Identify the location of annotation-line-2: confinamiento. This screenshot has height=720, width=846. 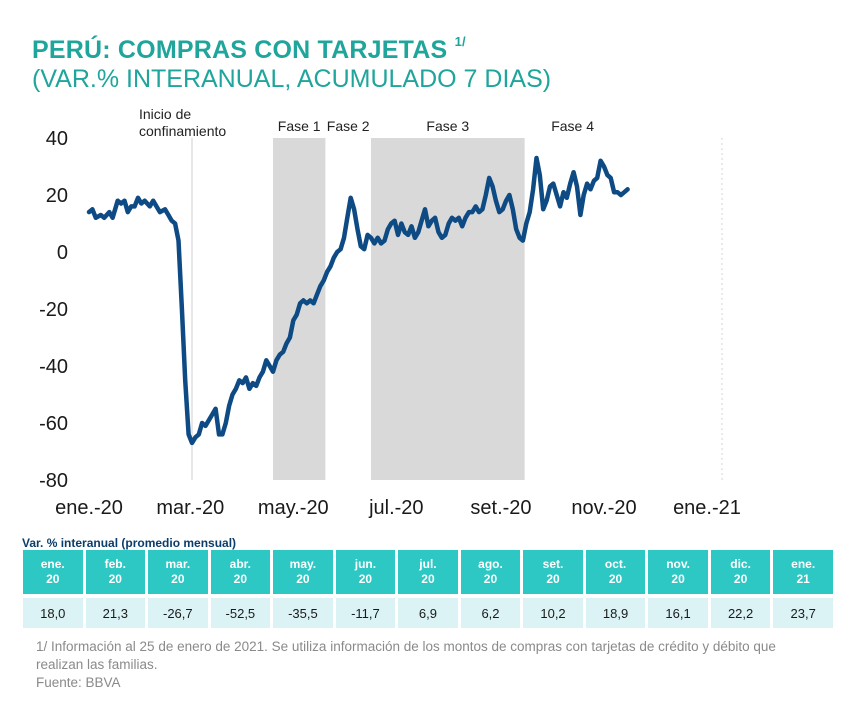
(182, 131).